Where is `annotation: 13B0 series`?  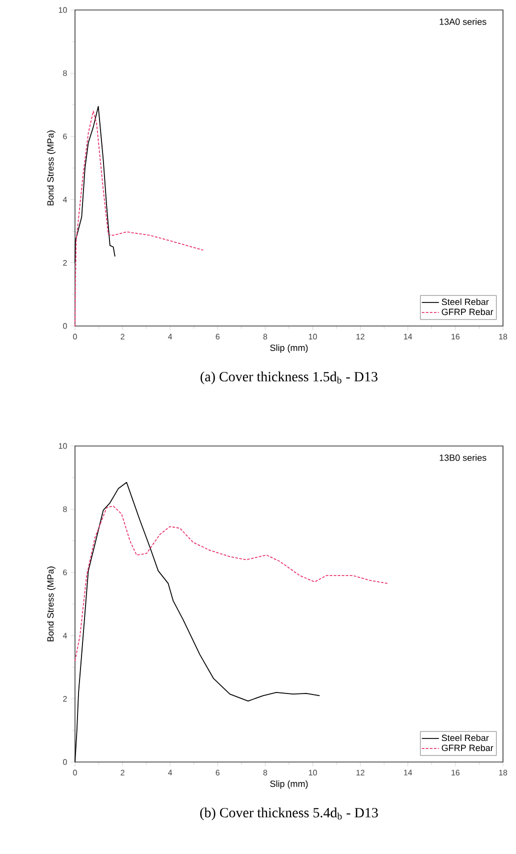
annotation: 13B0 series is located at coordinates (463, 457).